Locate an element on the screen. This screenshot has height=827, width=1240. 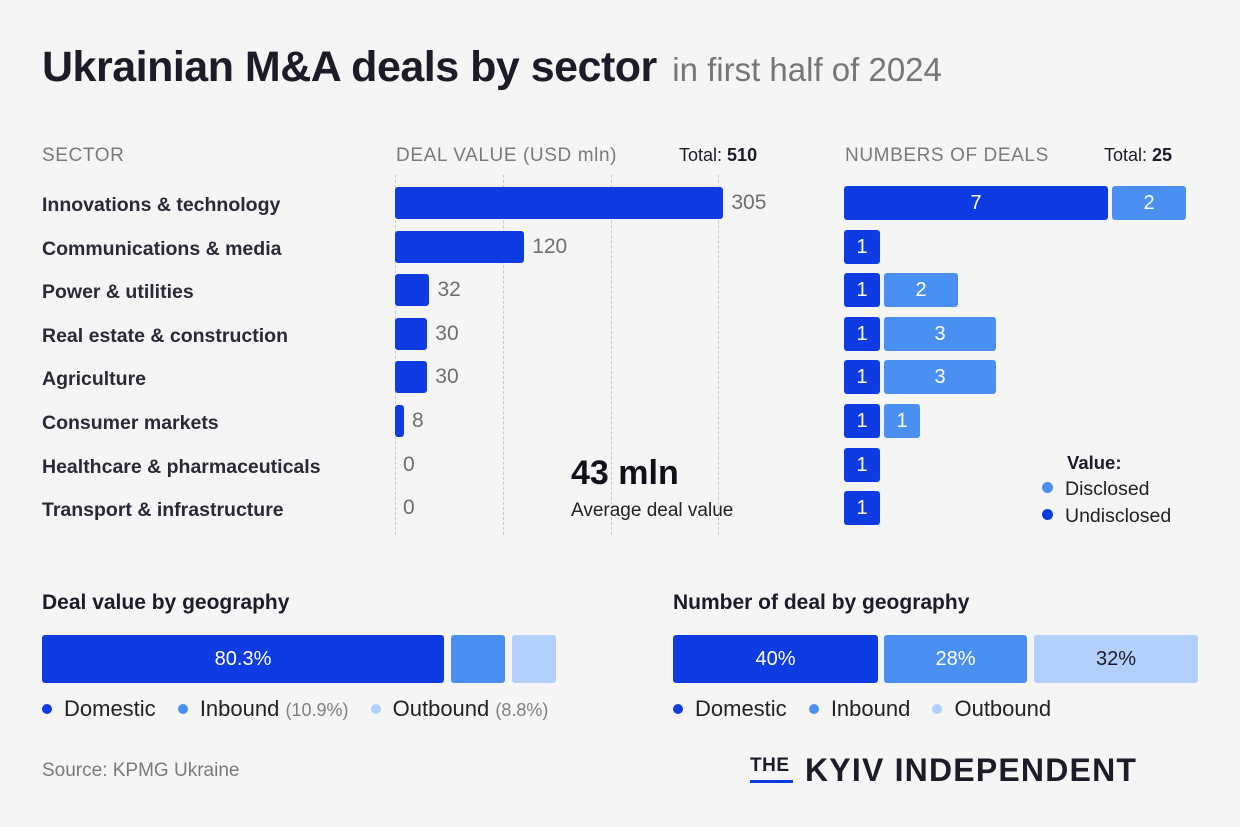
average-deal-value-label: Average deal value is located at coordinates (652, 510).